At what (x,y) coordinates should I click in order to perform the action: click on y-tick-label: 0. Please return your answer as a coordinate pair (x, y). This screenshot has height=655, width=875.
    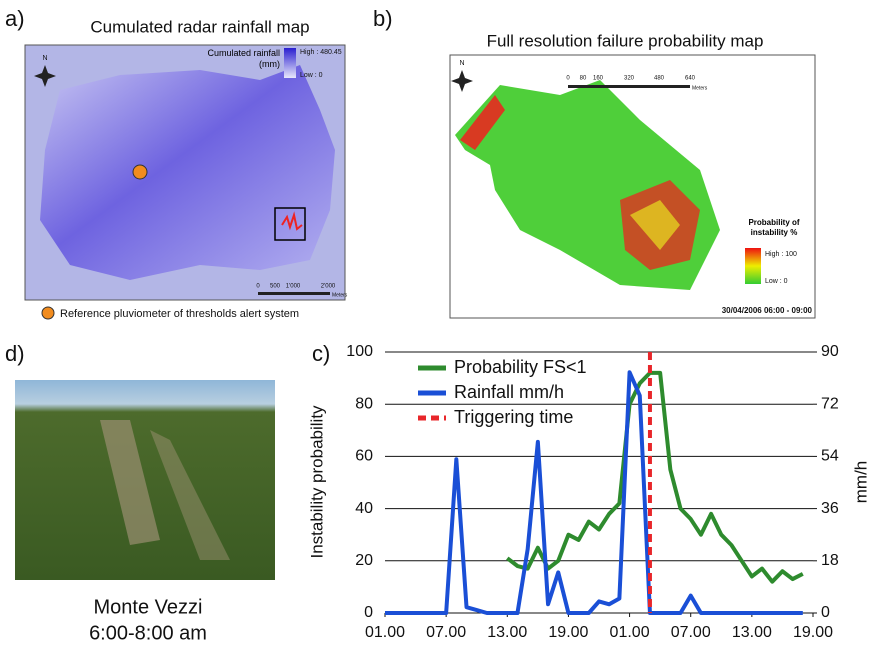
    Looking at the image, I should click on (368, 612).